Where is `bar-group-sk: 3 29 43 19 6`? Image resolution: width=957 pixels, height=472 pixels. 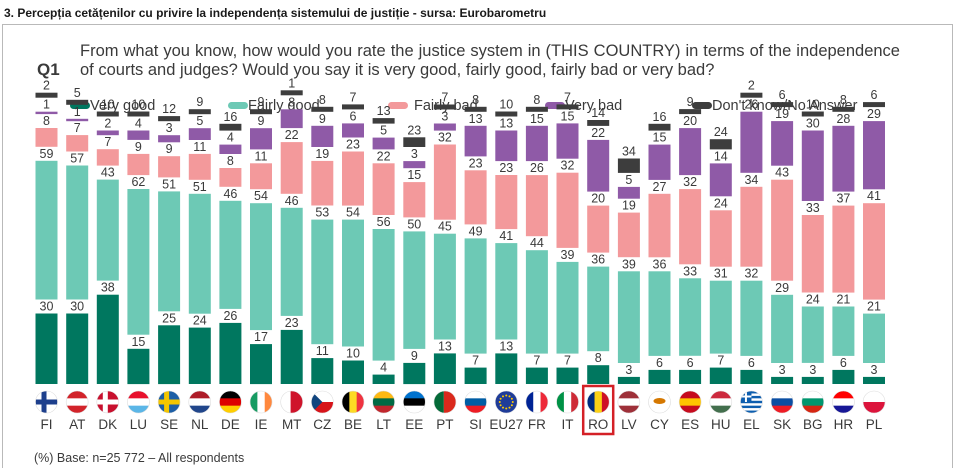
bar-group-sk: 3 29 43 19 6 is located at coordinates (782, 236).